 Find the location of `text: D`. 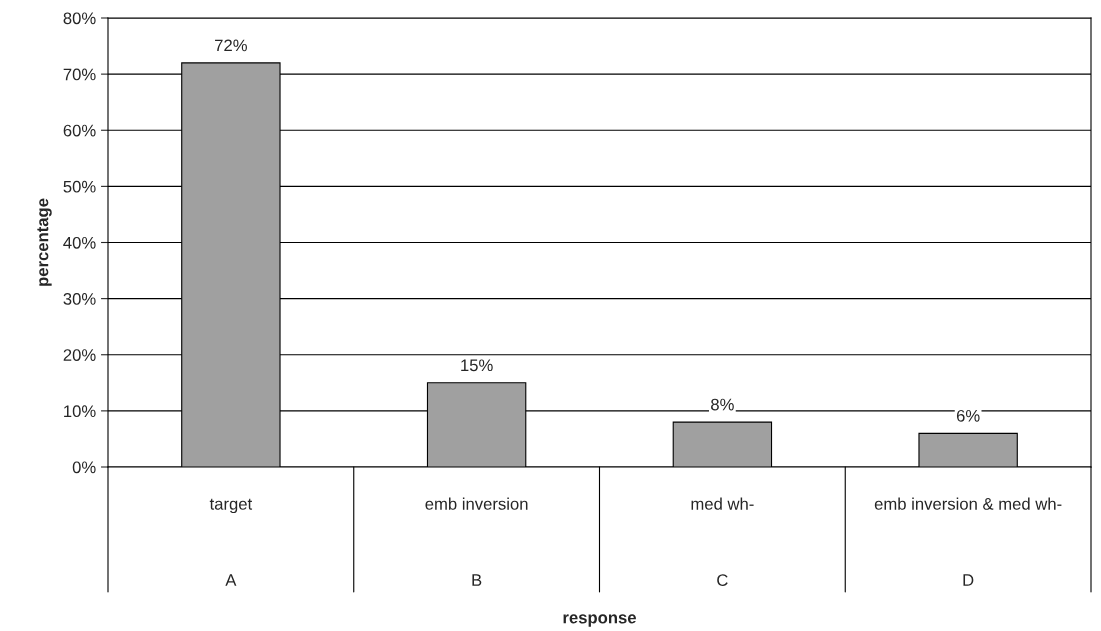

text: D is located at coordinates (968, 580).